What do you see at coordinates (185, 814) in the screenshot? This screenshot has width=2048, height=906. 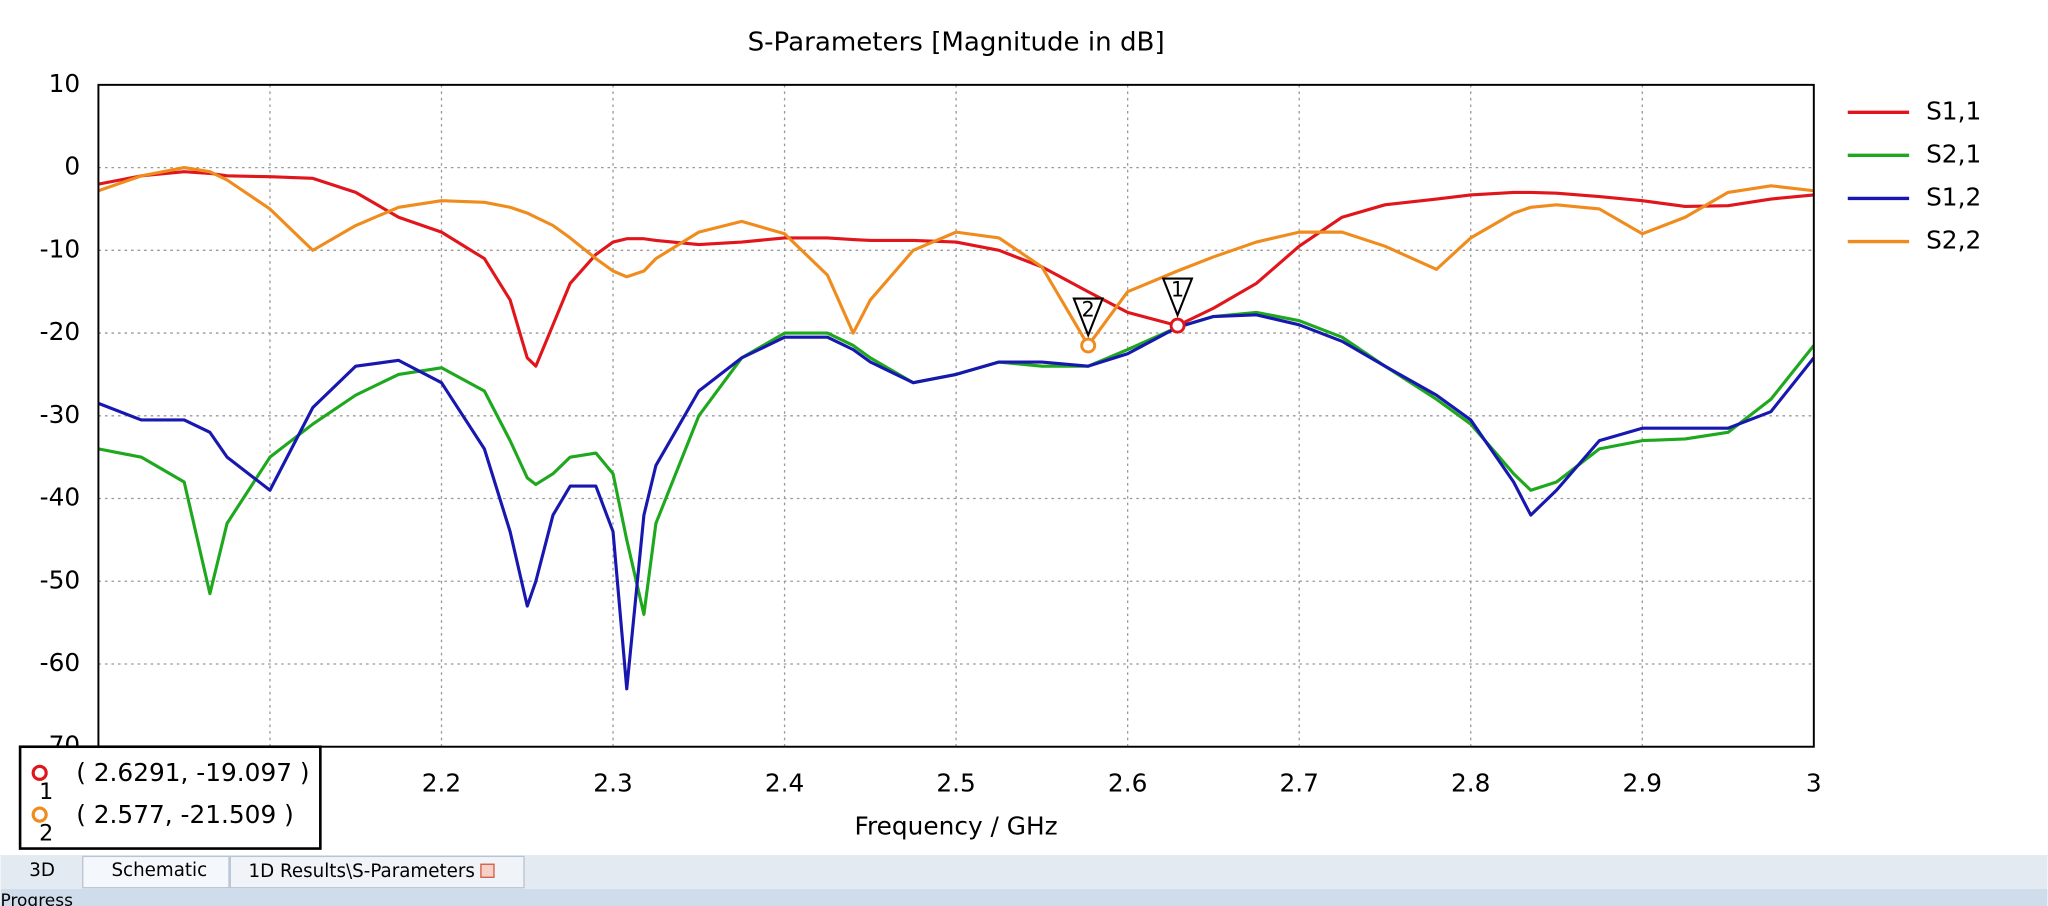 I see `readout-value: ( 2.577, -21.509 )` at bounding box center [185, 814].